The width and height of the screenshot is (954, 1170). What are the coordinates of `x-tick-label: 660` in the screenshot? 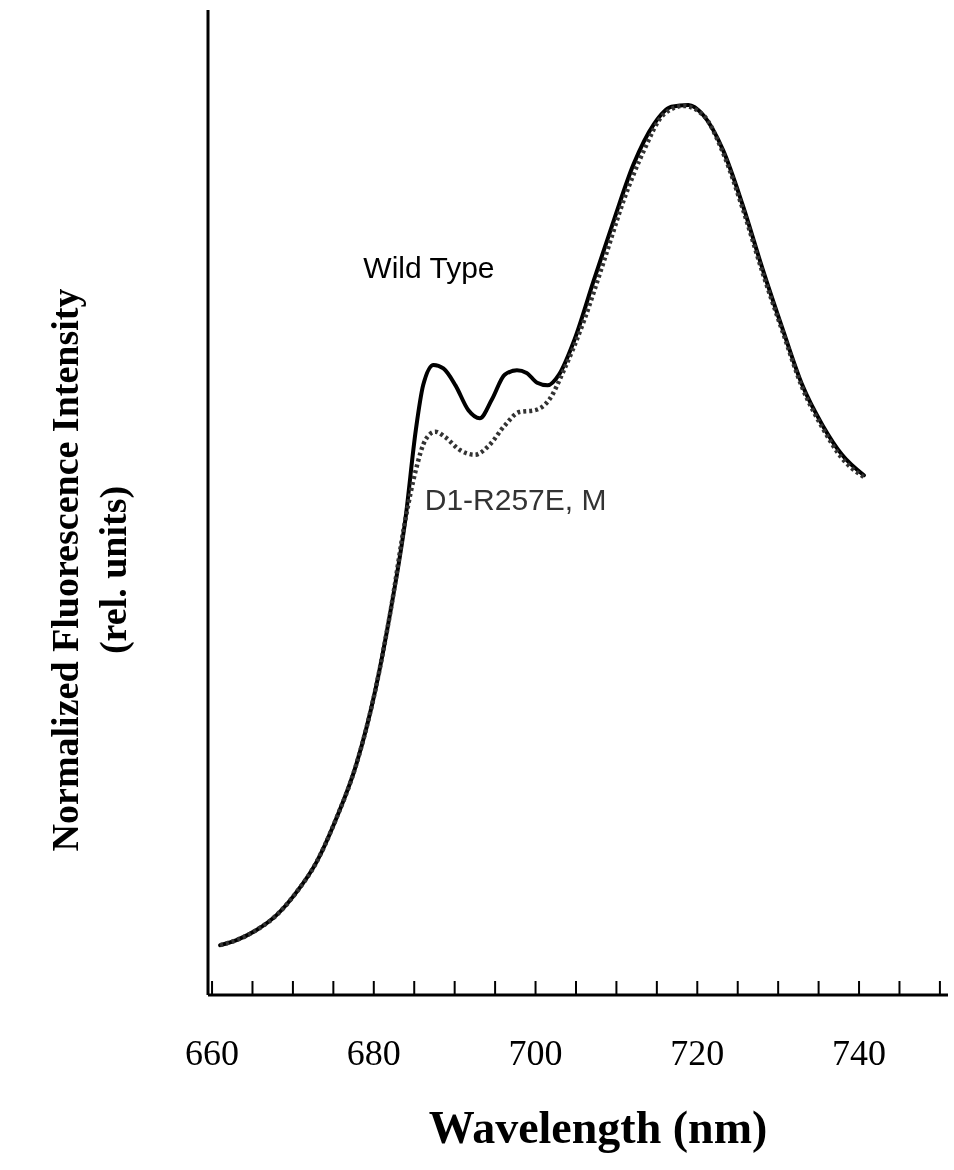 It's located at (212, 1053).